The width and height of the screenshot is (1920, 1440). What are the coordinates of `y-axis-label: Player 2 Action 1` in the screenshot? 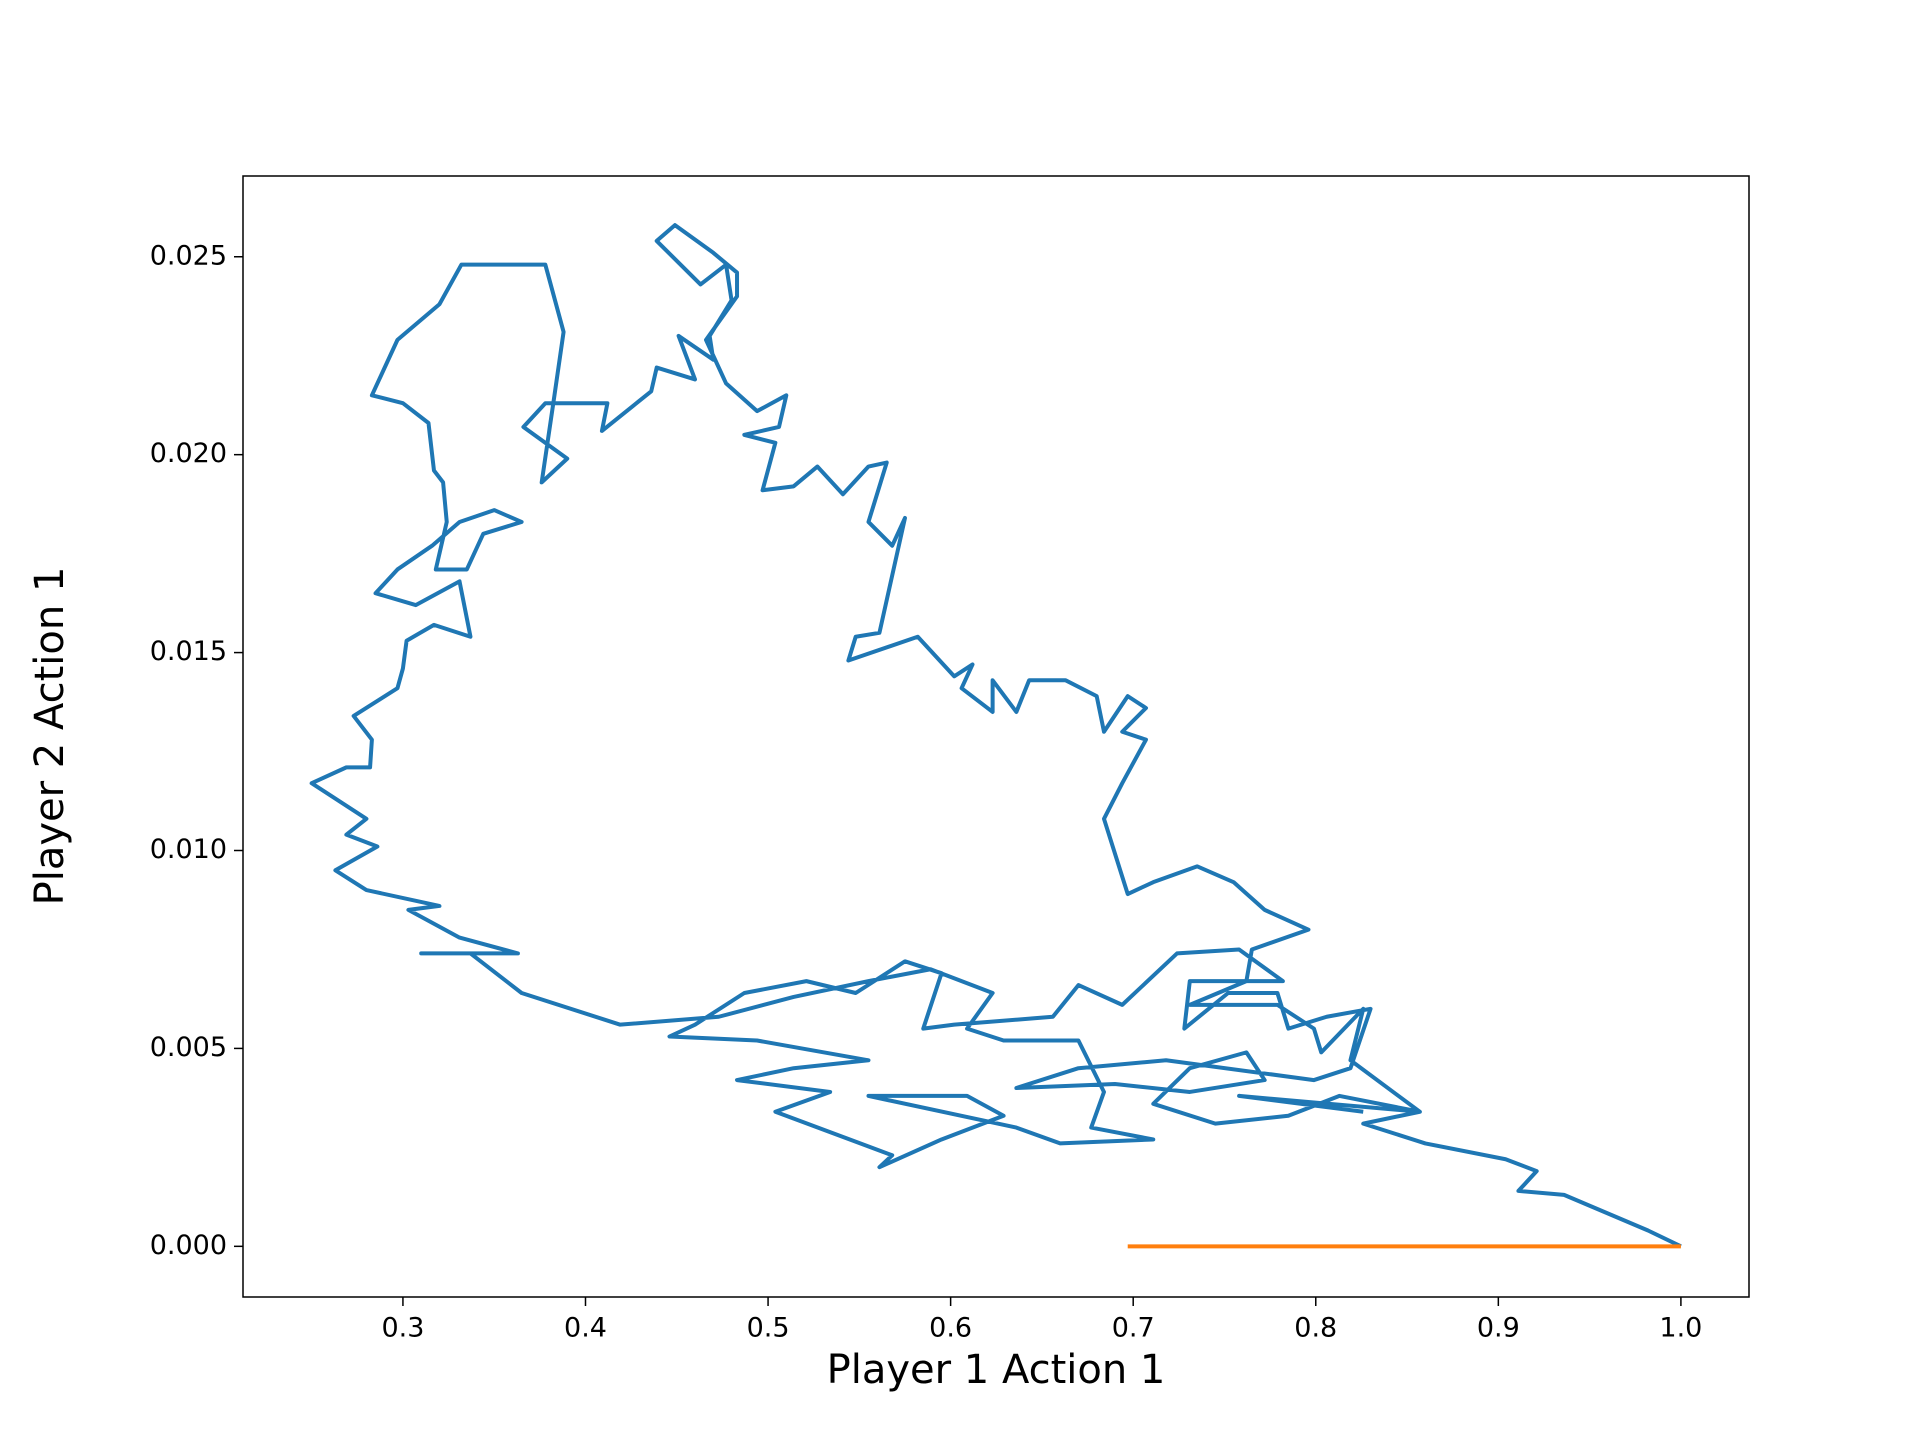 It's located at (50, 736).